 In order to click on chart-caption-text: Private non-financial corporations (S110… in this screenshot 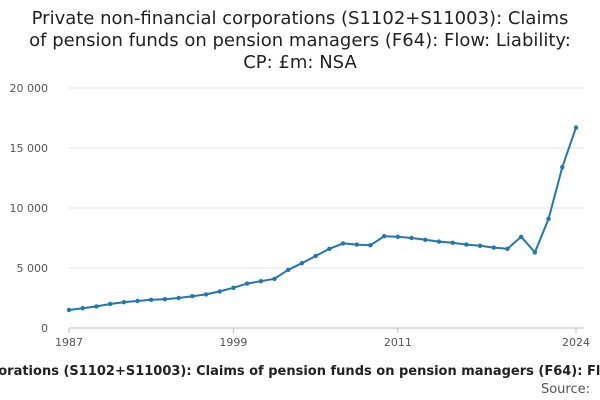, I will do `click(300, 371)`.